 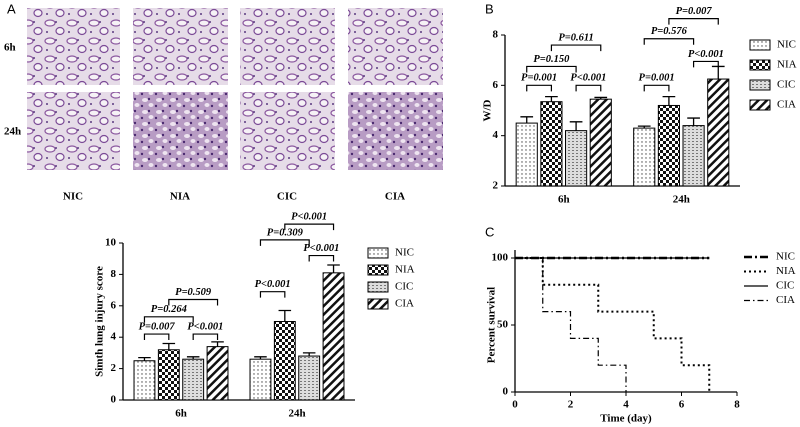 I want to click on x-tick-label: 6h, so click(x=564, y=200).